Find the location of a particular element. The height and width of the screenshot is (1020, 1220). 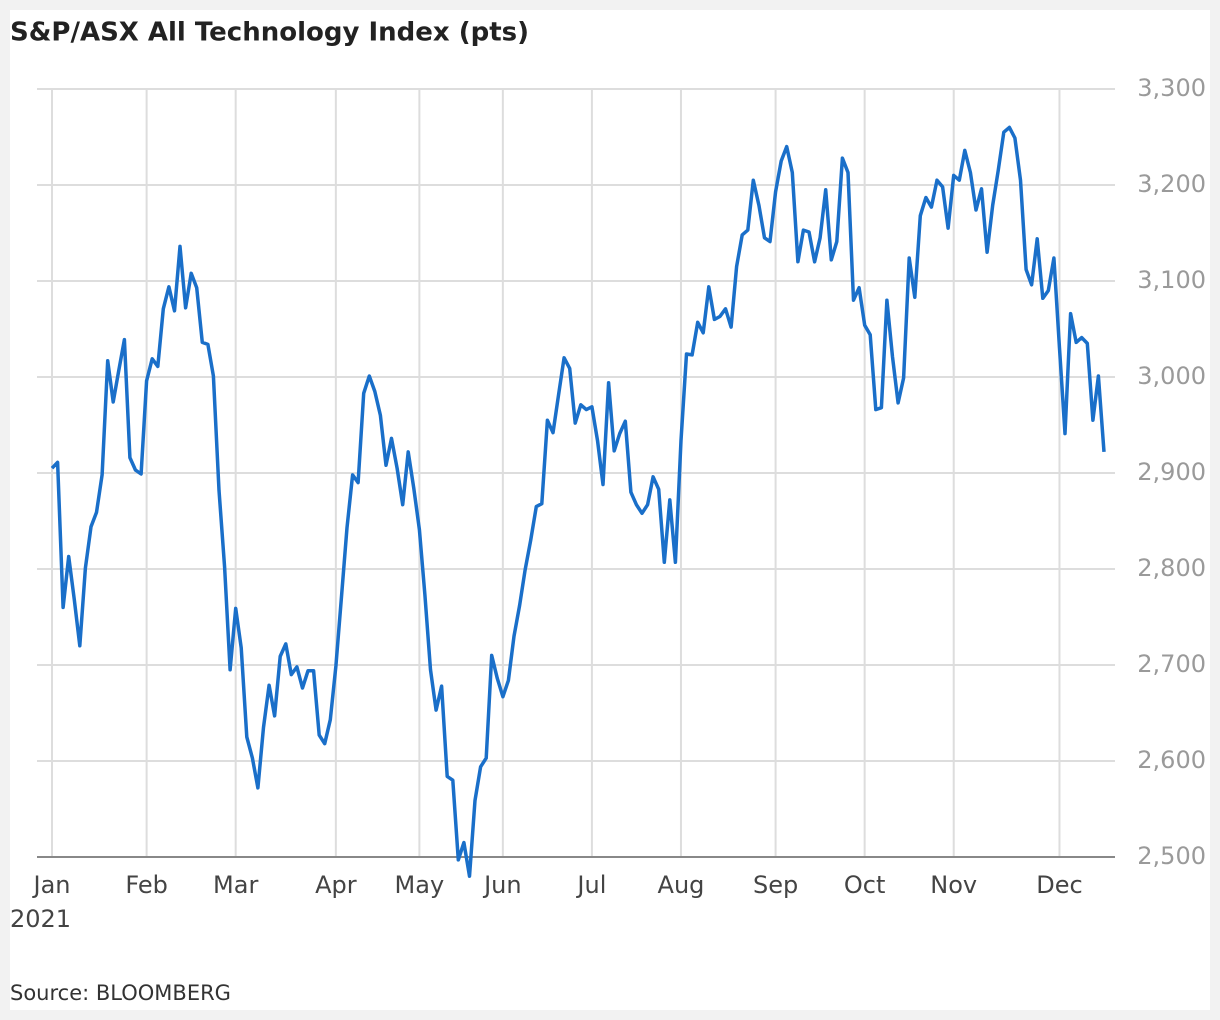

y-tick-label: 3,200 is located at coordinates (1171, 184).